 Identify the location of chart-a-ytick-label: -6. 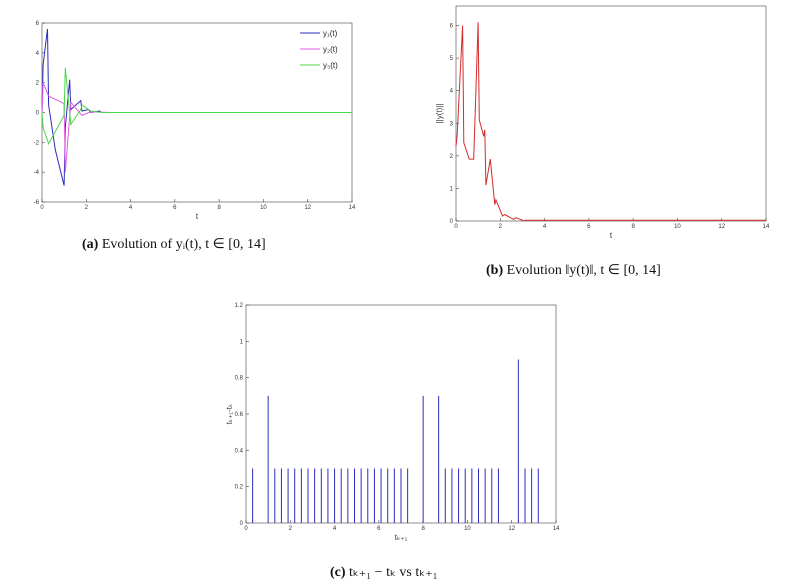
(37, 203).